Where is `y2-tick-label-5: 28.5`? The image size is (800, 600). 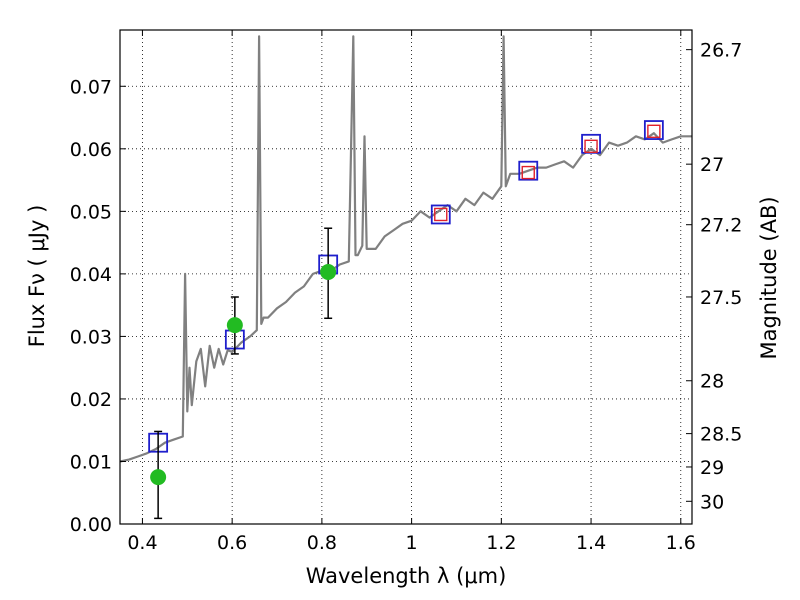
y2-tick-label-5: 28.5 is located at coordinates (721, 435).